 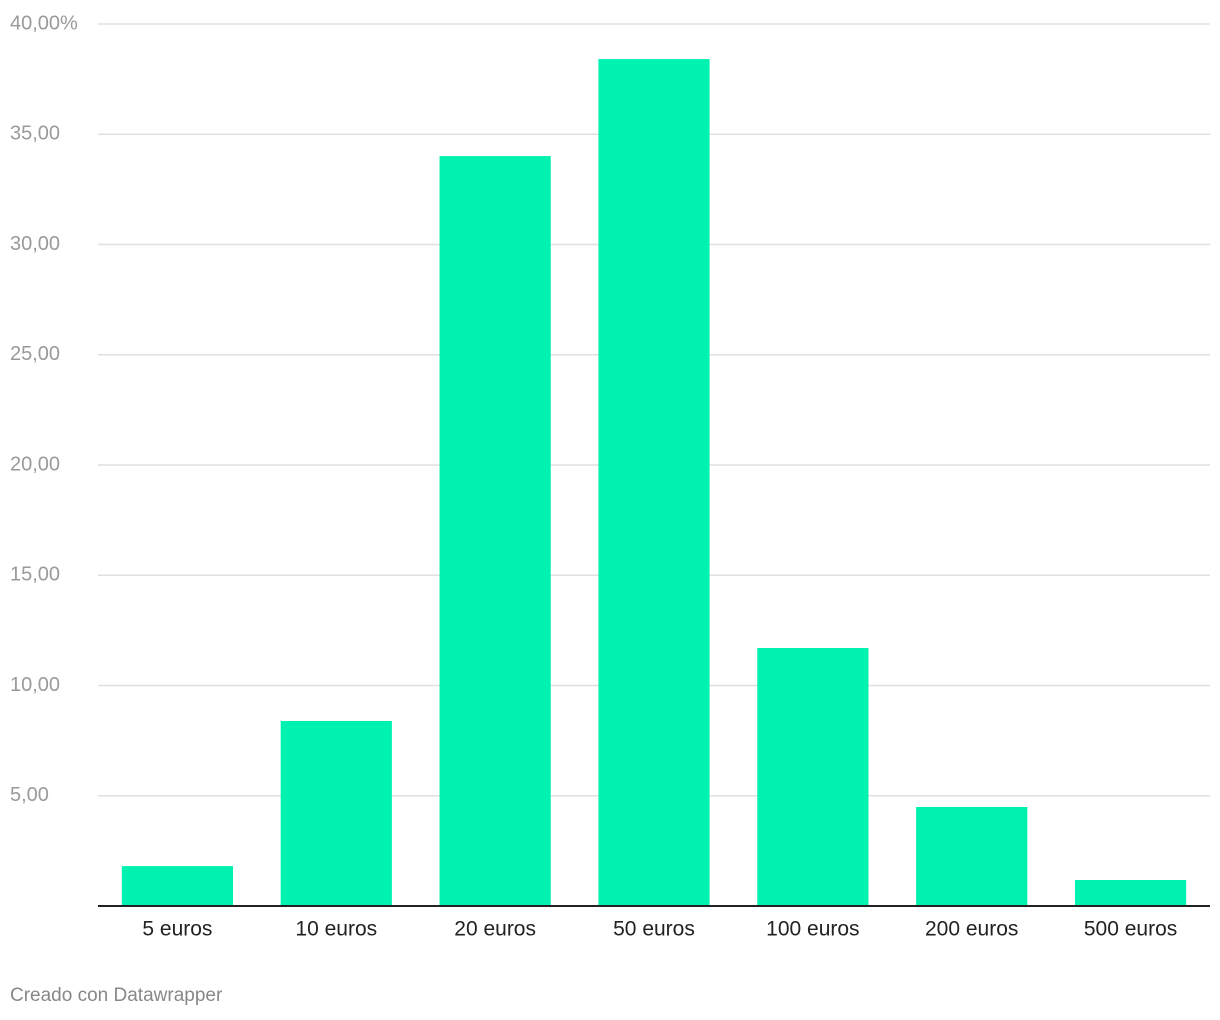 I want to click on x-tick-label: 500 euros, so click(x=1130, y=929).